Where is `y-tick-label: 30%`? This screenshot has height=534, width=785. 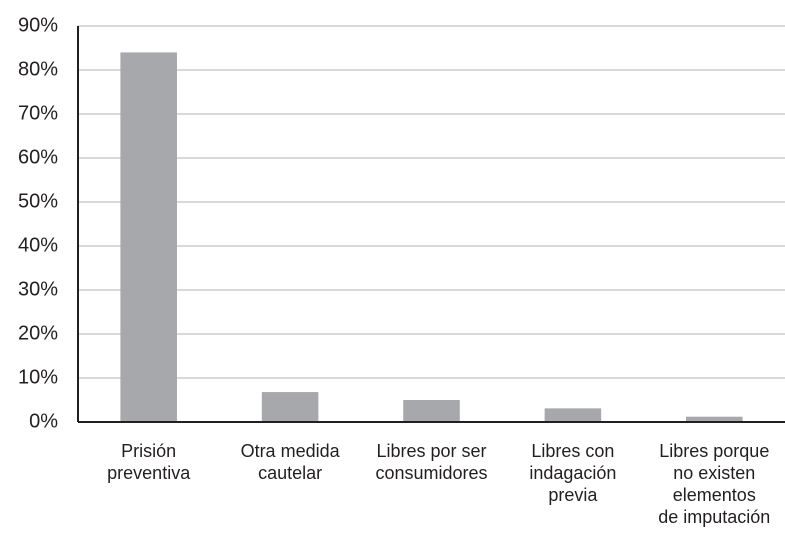 y-tick-label: 30% is located at coordinates (38, 289).